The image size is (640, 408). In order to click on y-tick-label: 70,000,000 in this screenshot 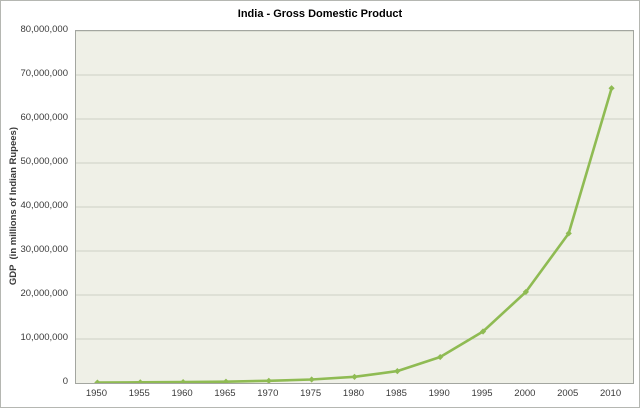, I will do `click(44, 73)`.